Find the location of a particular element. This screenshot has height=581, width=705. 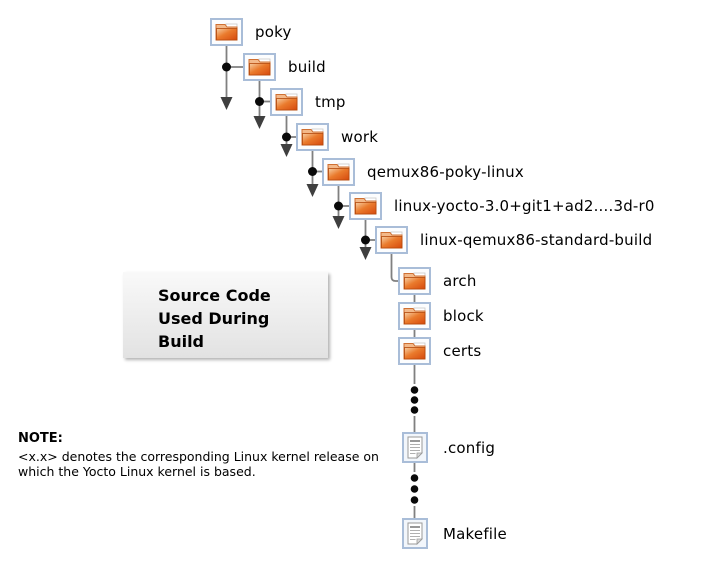

down-arrowheads is located at coordinates (296, 178).